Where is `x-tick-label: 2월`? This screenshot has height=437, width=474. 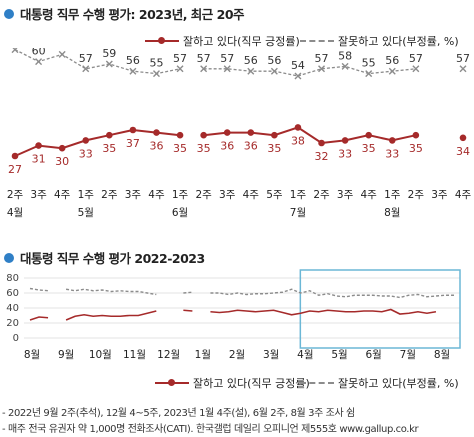 x-tick-label: 2월 is located at coordinates (237, 355).